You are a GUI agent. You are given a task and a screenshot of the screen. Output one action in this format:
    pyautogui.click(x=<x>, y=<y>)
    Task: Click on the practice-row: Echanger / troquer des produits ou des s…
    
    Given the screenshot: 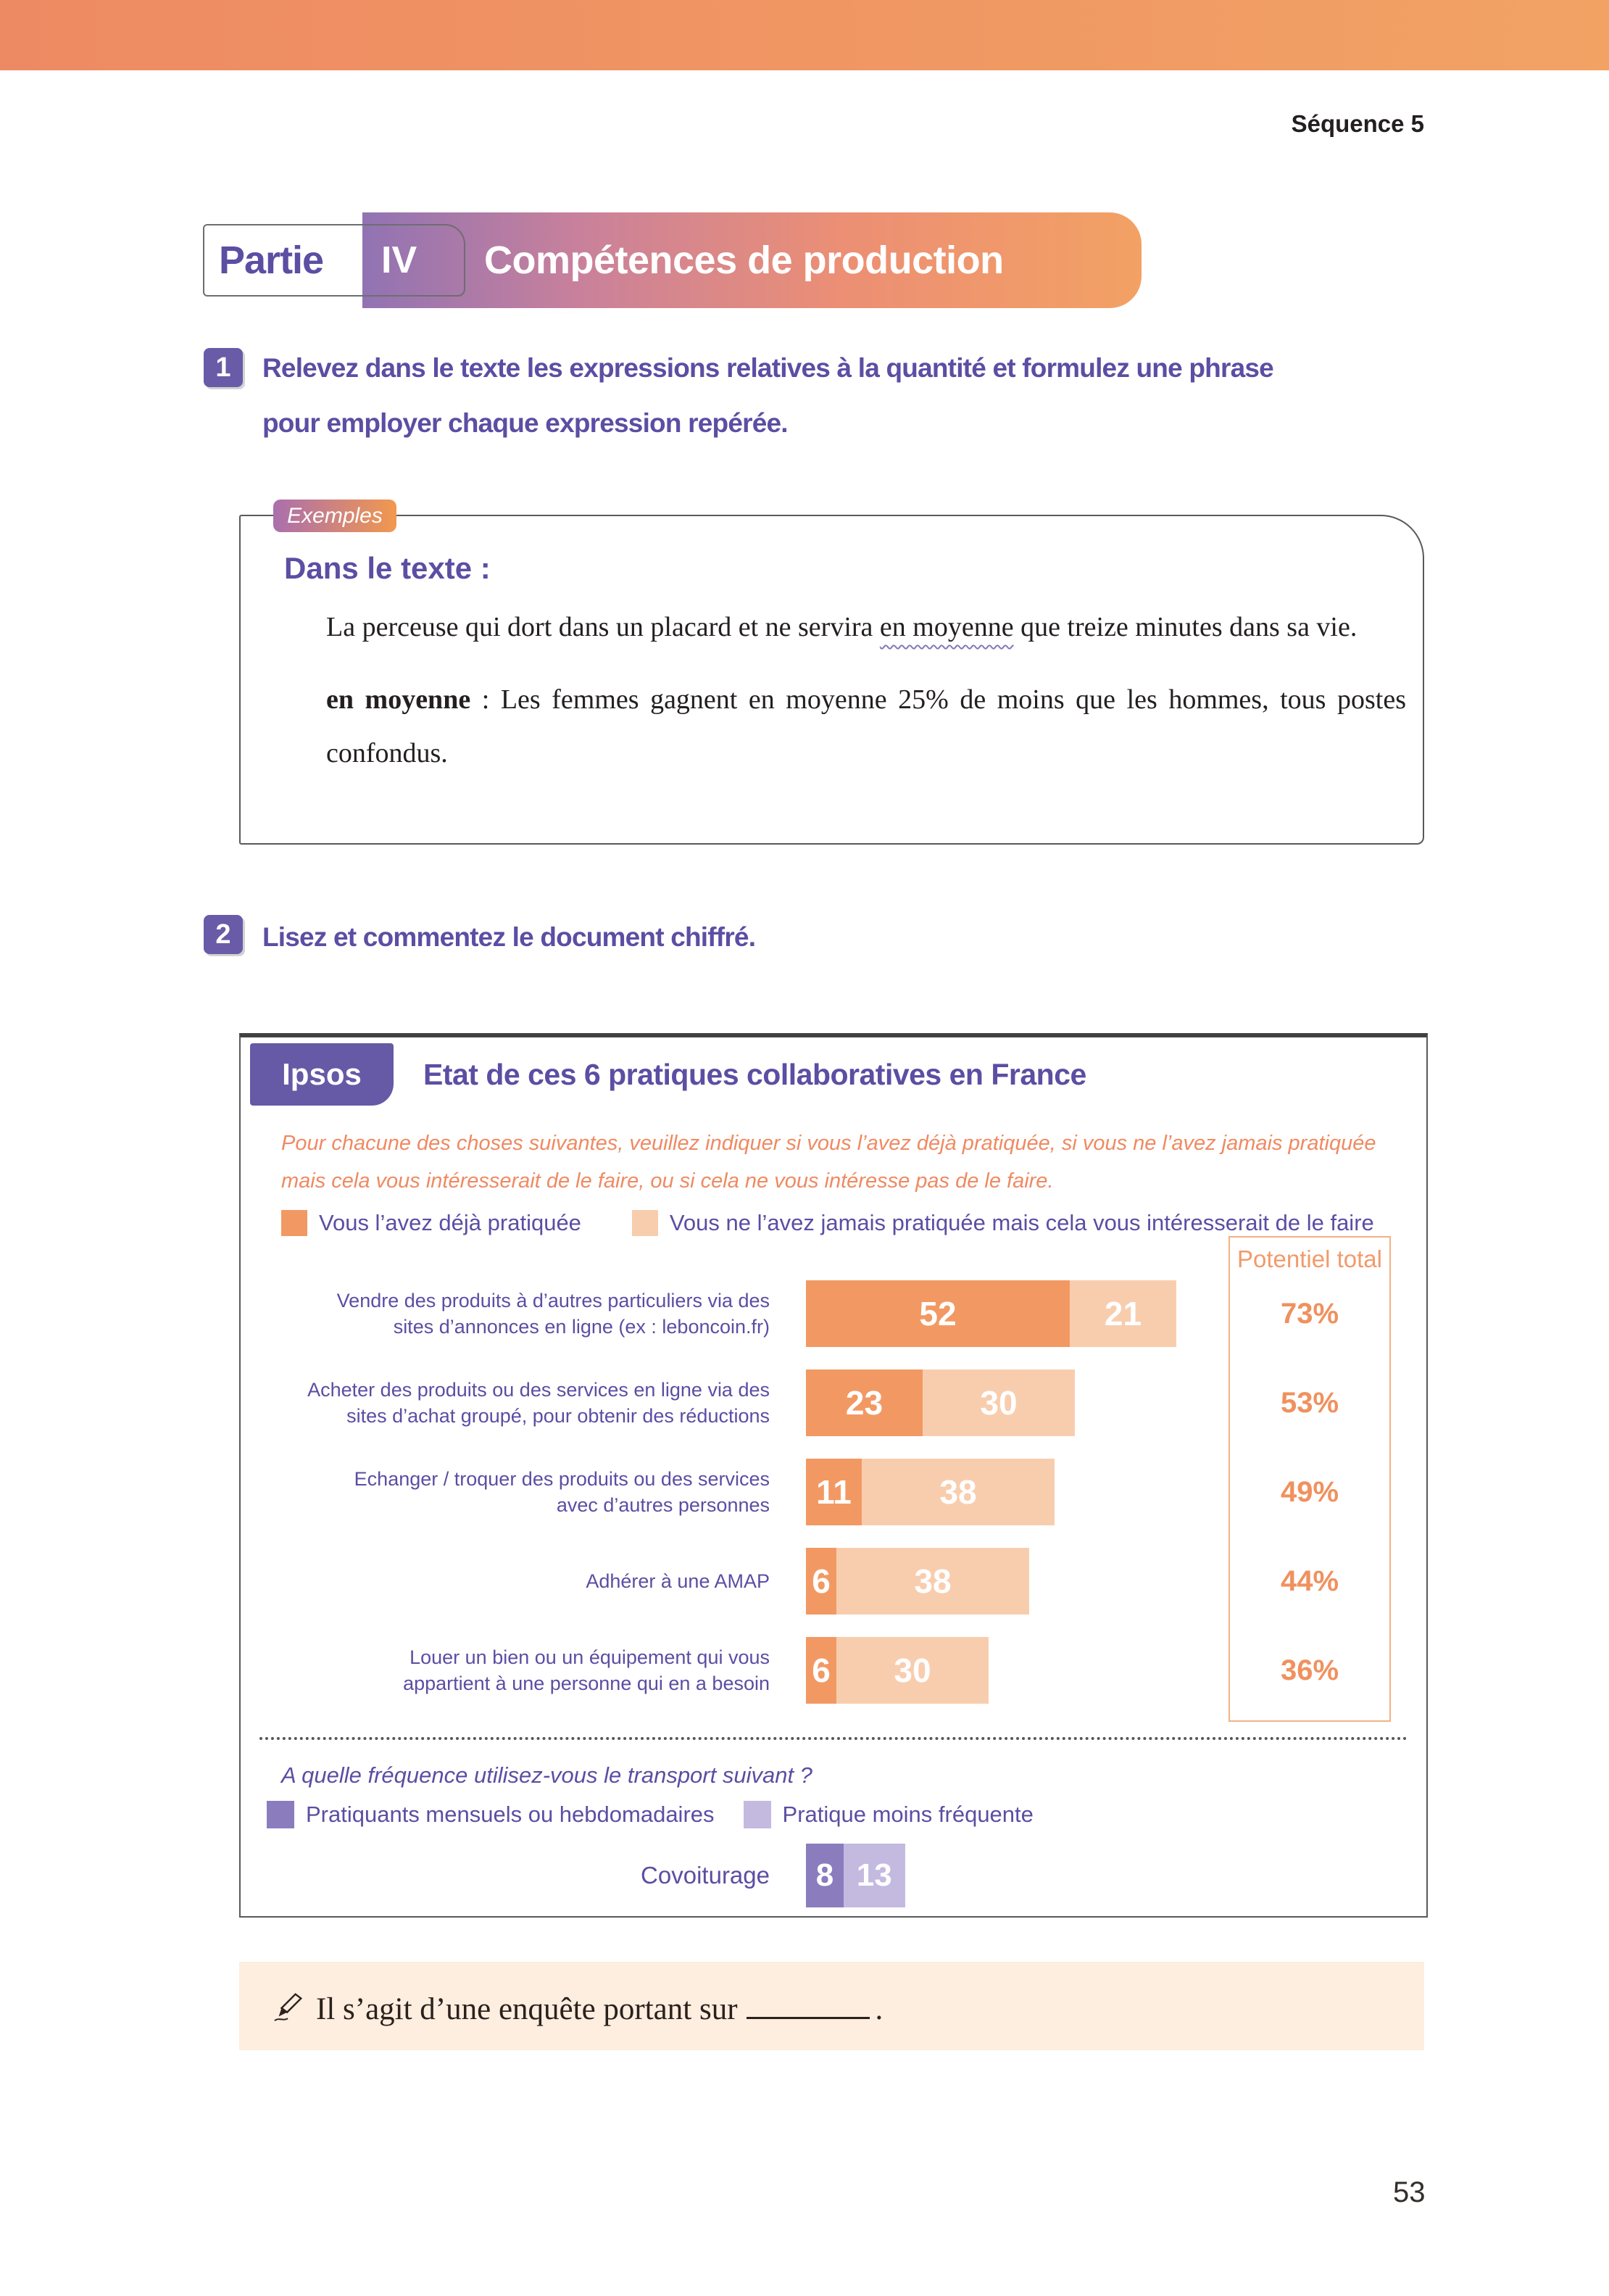 What is the action you would take?
    pyautogui.click(x=708, y=1492)
    